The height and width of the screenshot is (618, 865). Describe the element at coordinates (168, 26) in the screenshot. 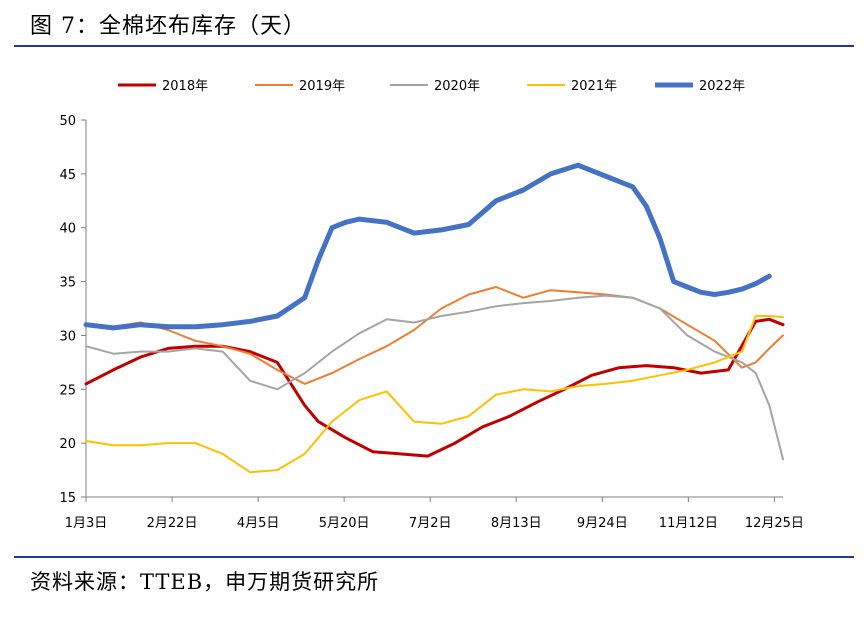

I see `figure-title: 图 7：全棉坯布库存（天）` at that location.